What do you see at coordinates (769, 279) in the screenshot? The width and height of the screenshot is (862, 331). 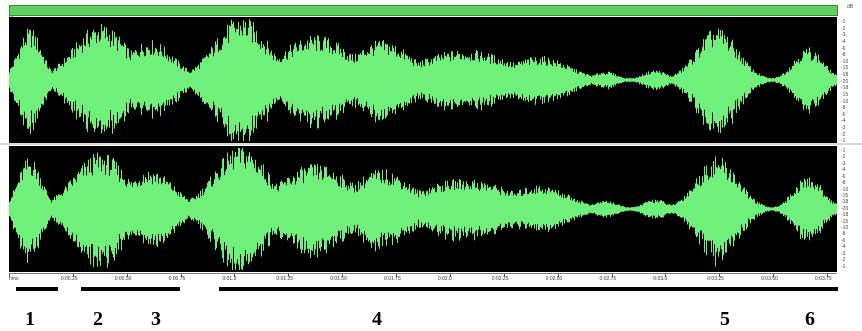 I see `time-tick-label: 0:03.50` at bounding box center [769, 279].